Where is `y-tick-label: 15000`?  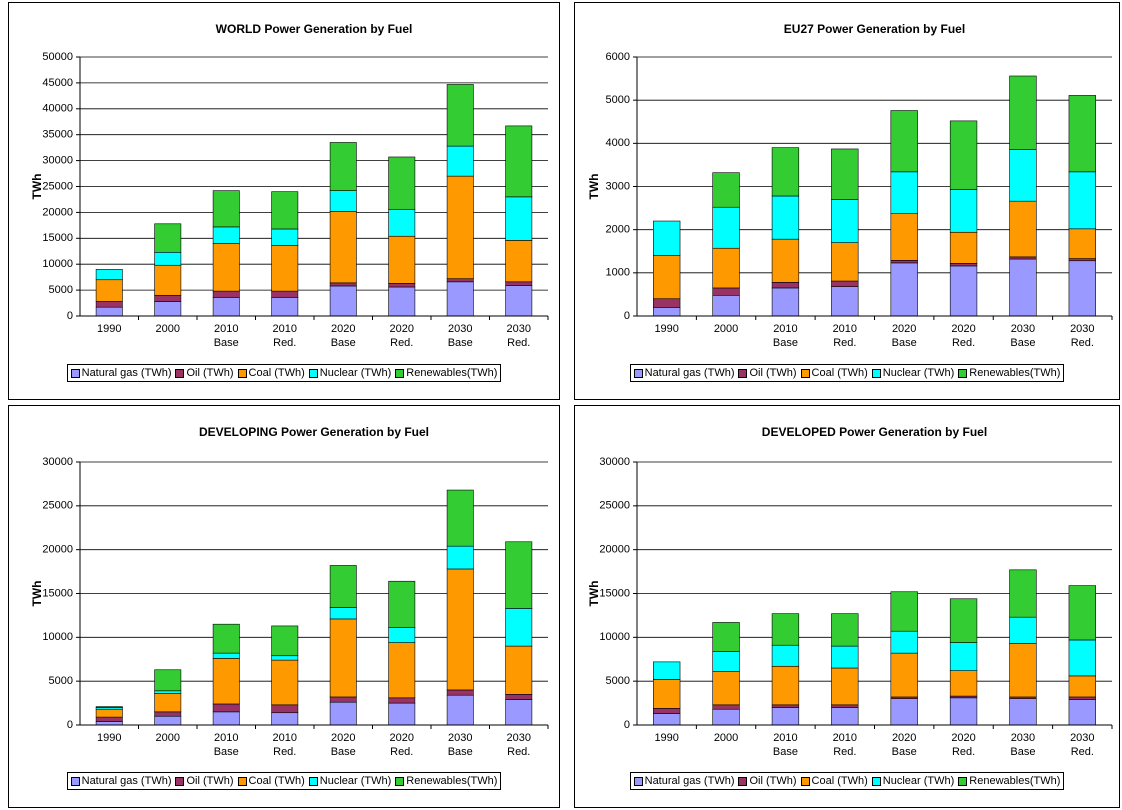 y-tick-label: 15000 is located at coordinates (57, 593).